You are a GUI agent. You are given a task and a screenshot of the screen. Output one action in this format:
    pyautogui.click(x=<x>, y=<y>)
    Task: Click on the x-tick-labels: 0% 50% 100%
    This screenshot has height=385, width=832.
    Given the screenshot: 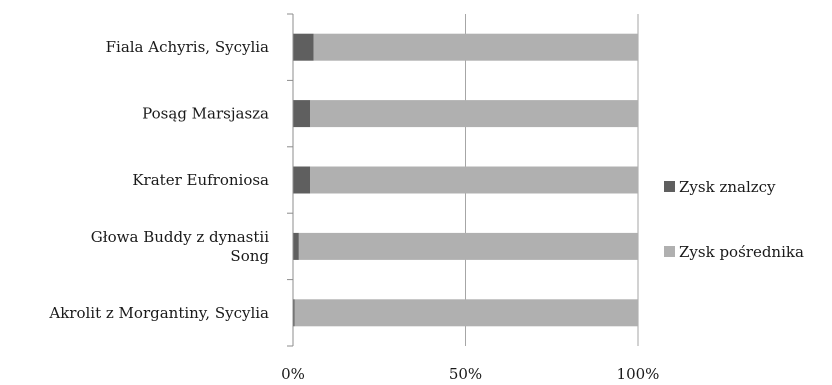 What is the action you would take?
    pyautogui.click(x=470, y=374)
    